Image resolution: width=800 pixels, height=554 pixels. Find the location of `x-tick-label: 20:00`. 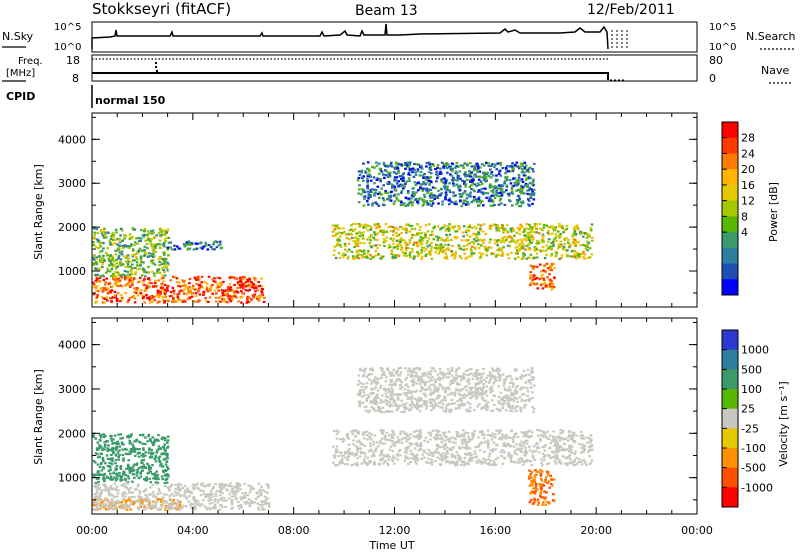

x-tick-label: 20:00 is located at coordinates (596, 530).